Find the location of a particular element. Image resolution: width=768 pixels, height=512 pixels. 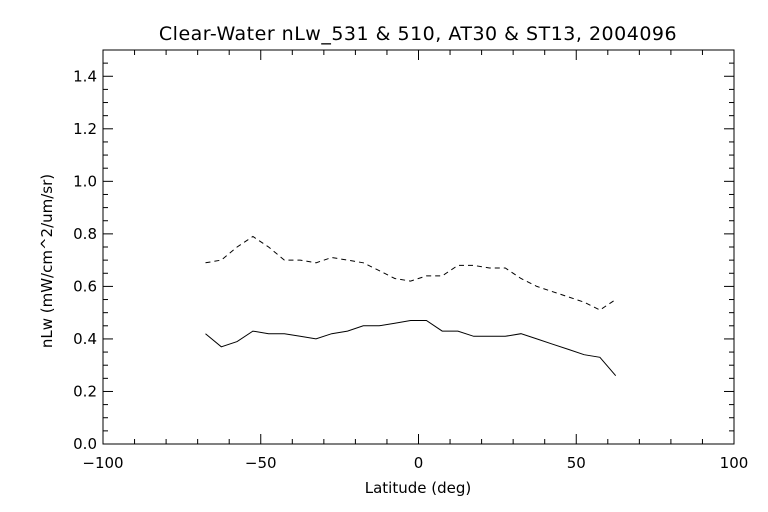

x-tick-label: 100 is located at coordinates (734, 463).